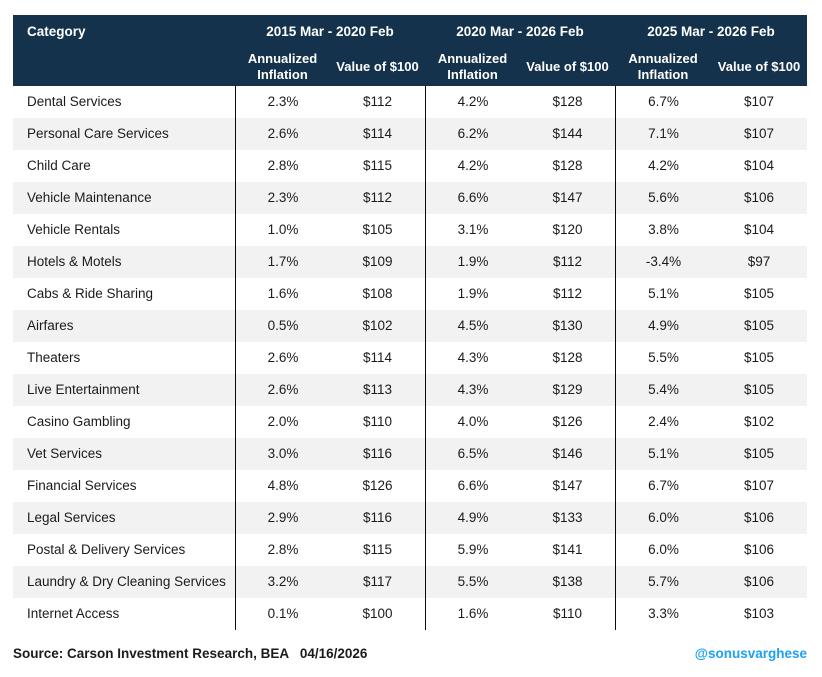 The image size is (822, 677). What do you see at coordinates (282, 454) in the screenshot?
I see `row-value: 3.0%` at bounding box center [282, 454].